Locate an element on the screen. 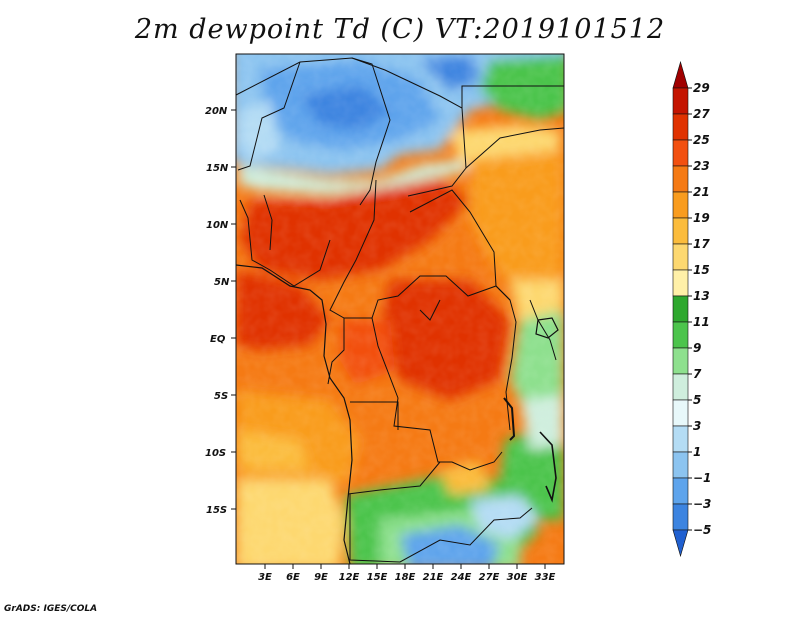 The height and width of the screenshot is (618, 800). colorbar-label: 3 is located at coordinates (697, 426).